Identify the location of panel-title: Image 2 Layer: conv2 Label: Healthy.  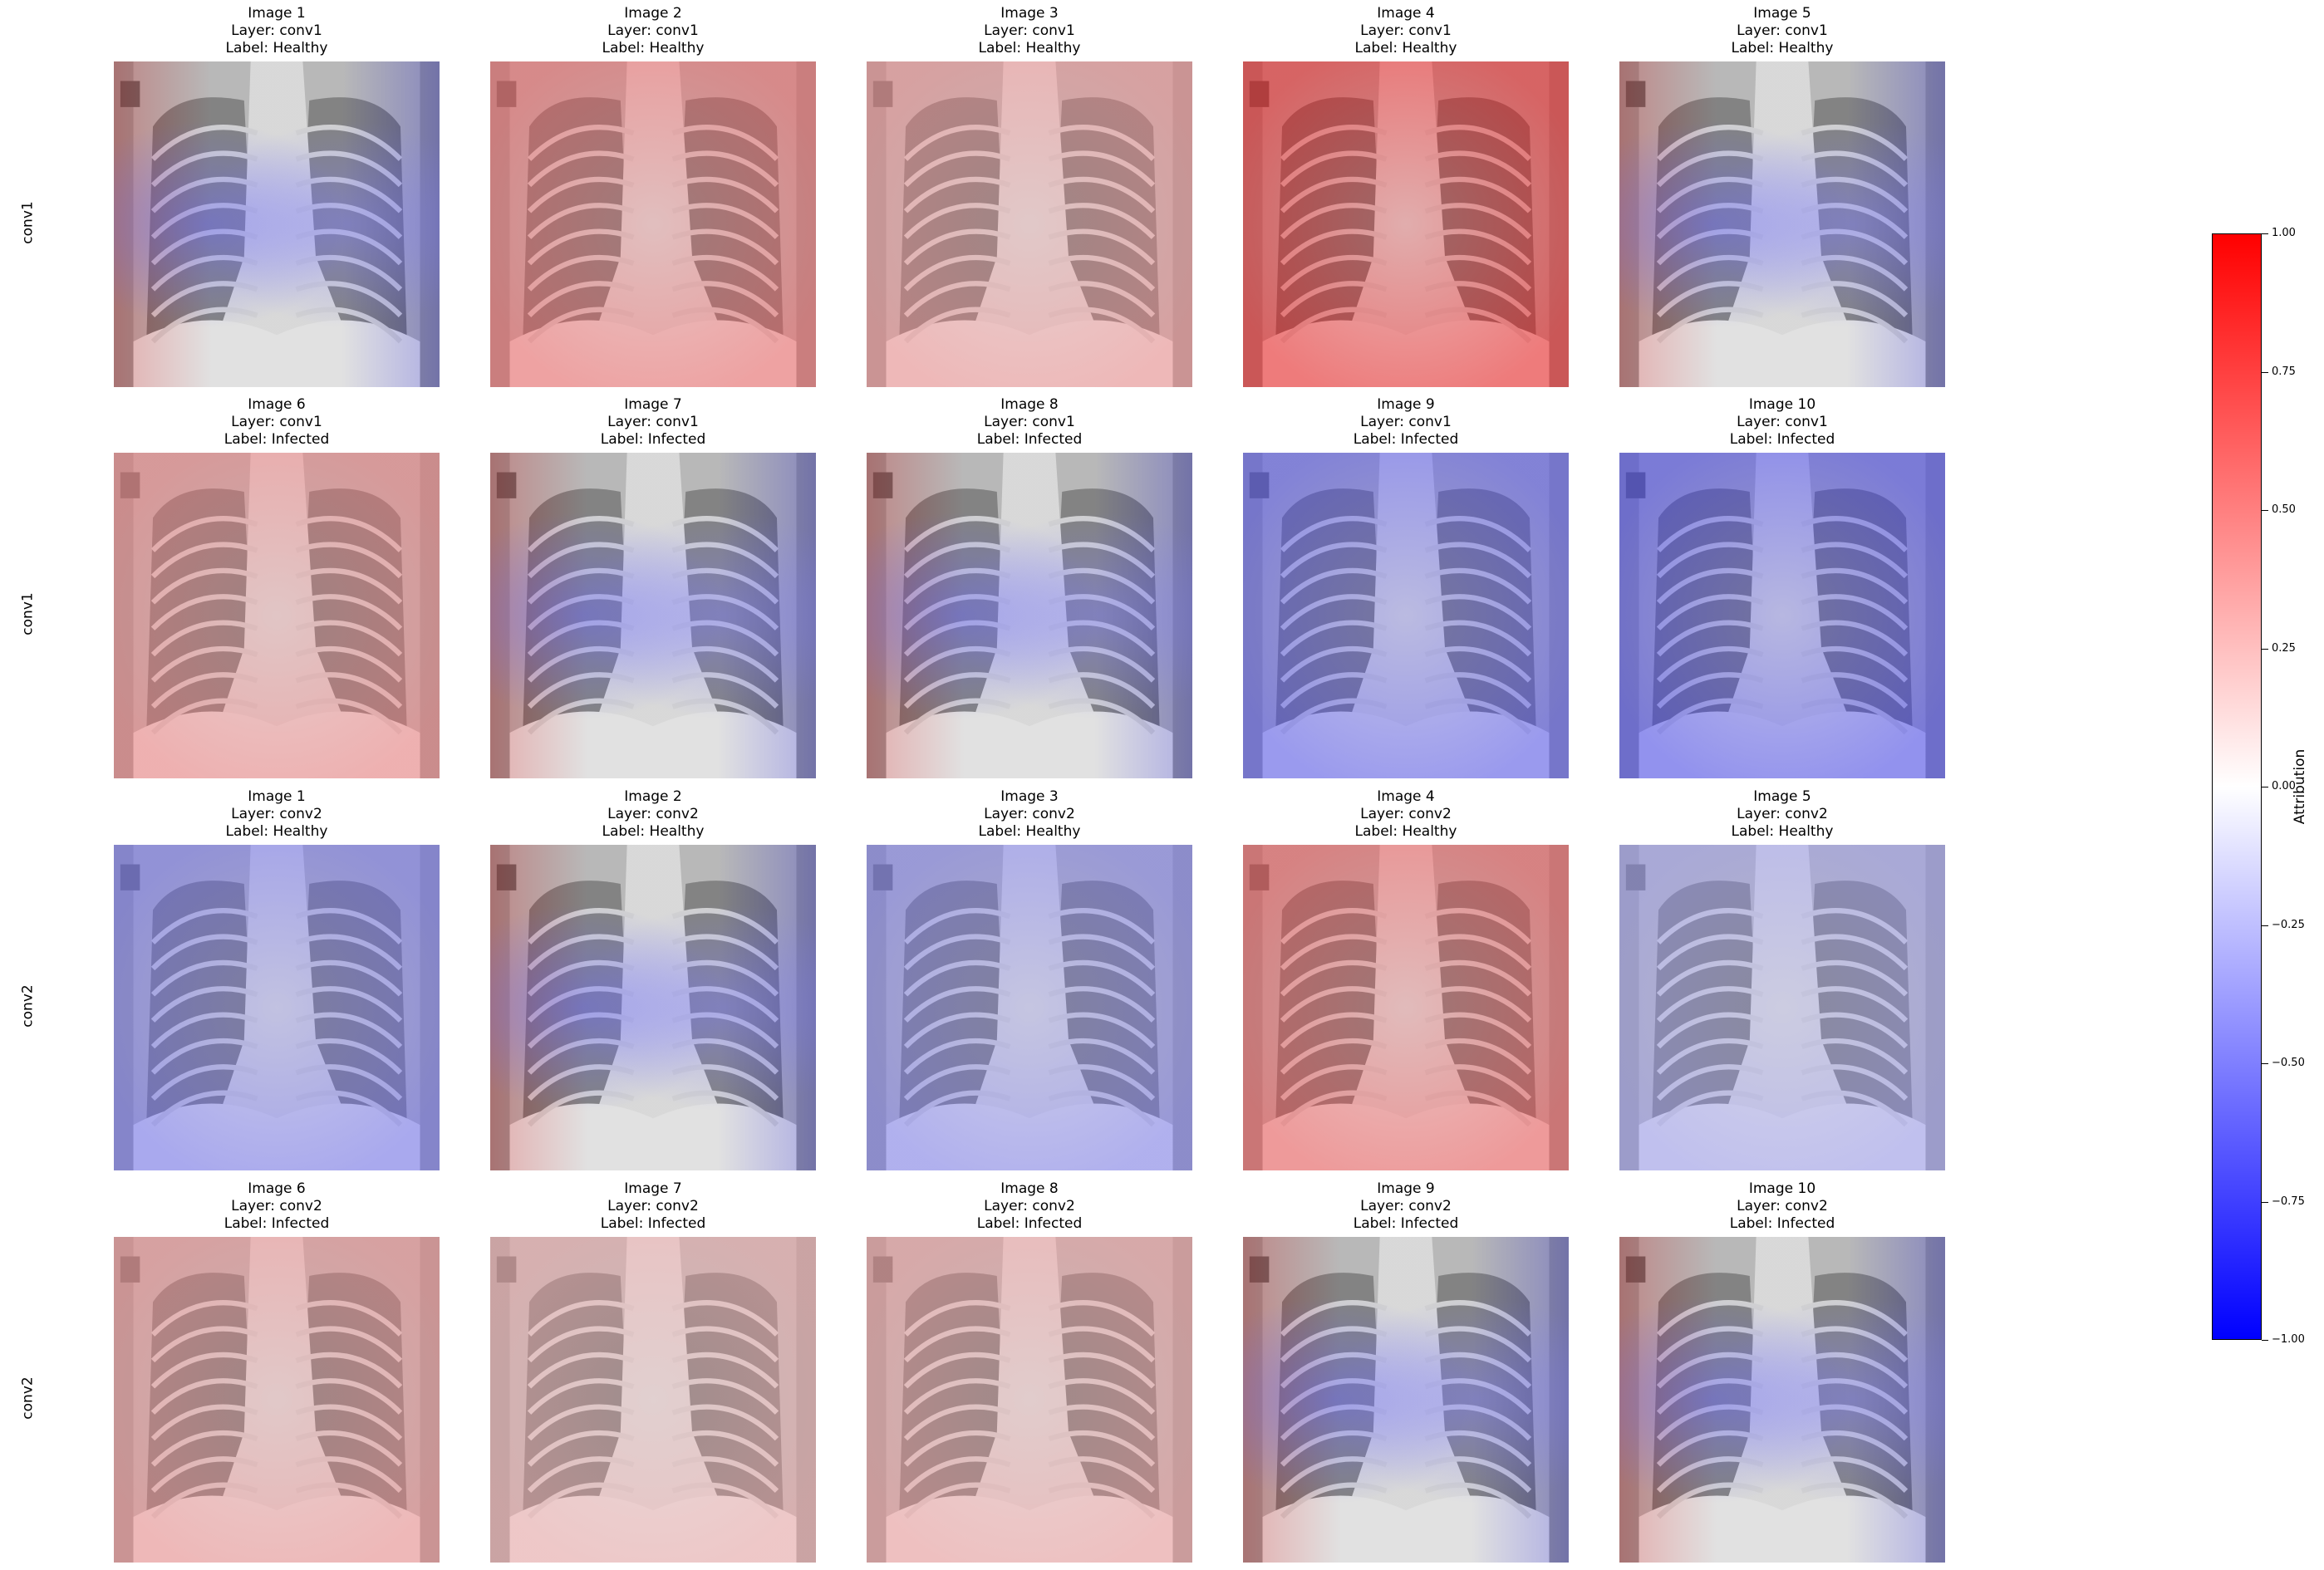
(653, 814).